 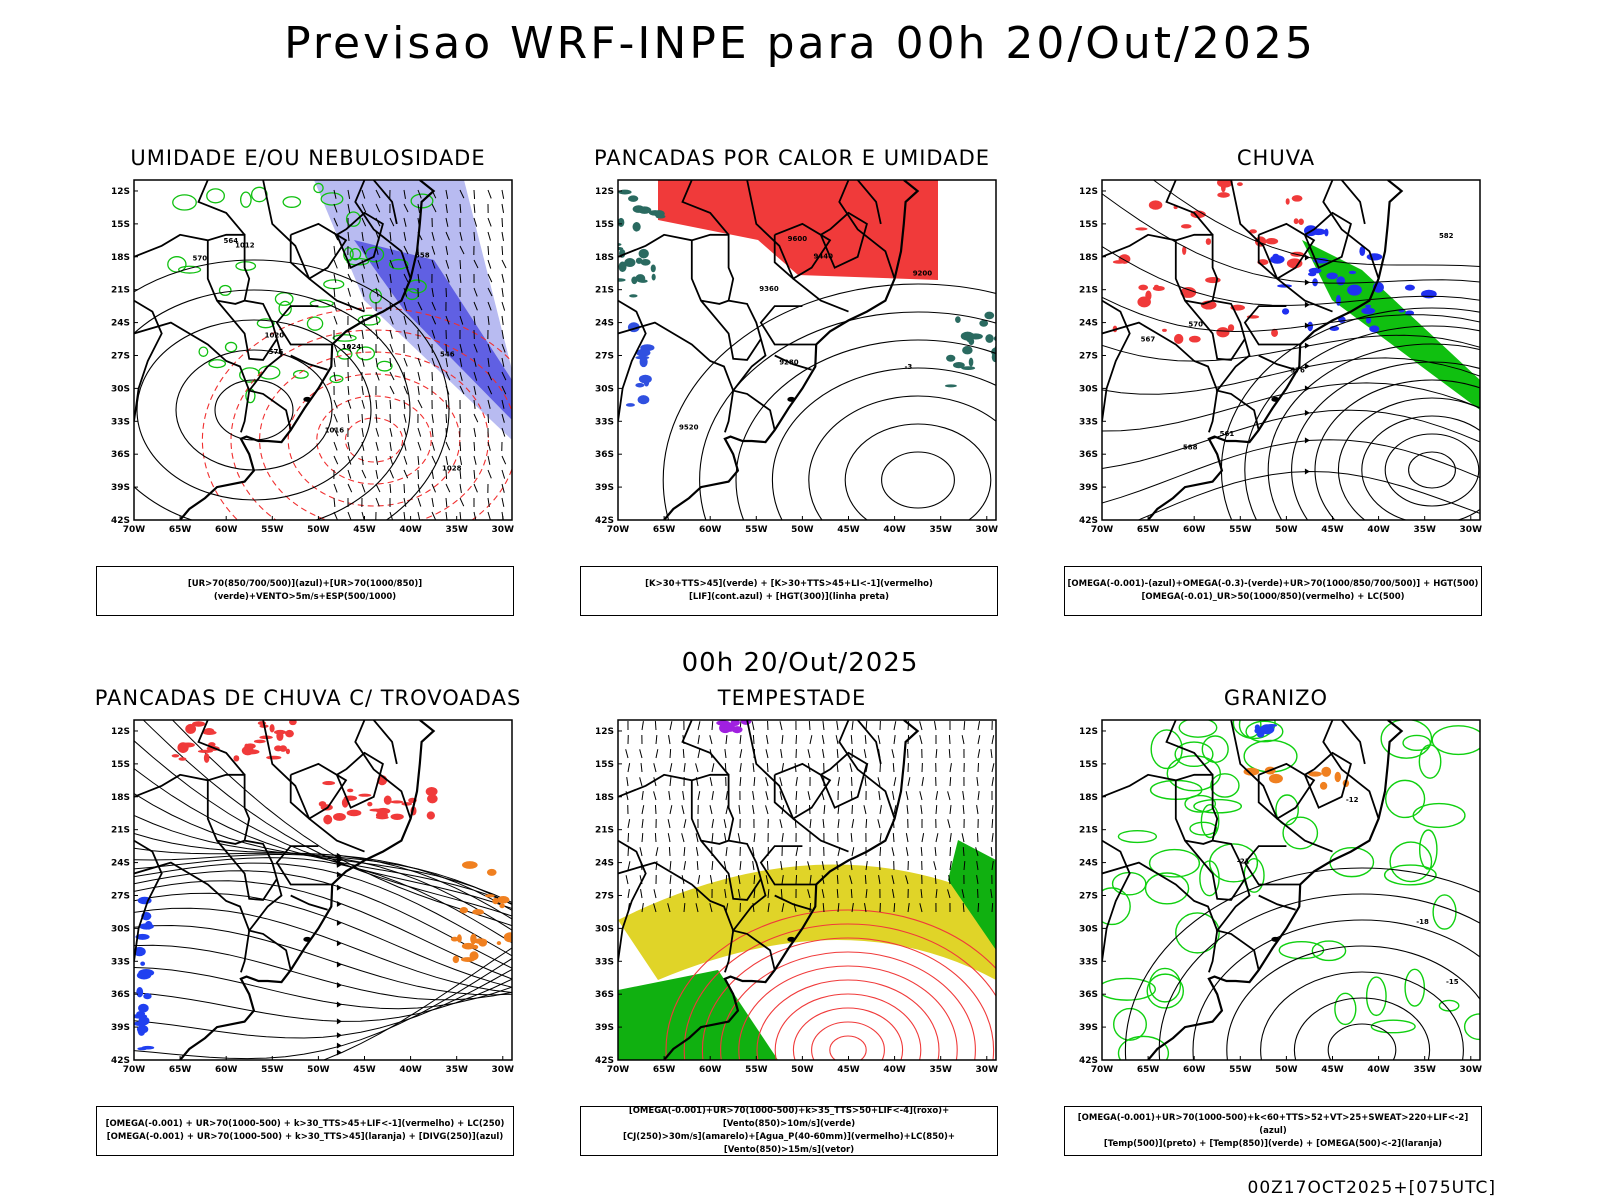 What do you see at coordinates (824, 256) in the screenshot?
I see `contour-label: 9440` at bounding box center [824, 256].